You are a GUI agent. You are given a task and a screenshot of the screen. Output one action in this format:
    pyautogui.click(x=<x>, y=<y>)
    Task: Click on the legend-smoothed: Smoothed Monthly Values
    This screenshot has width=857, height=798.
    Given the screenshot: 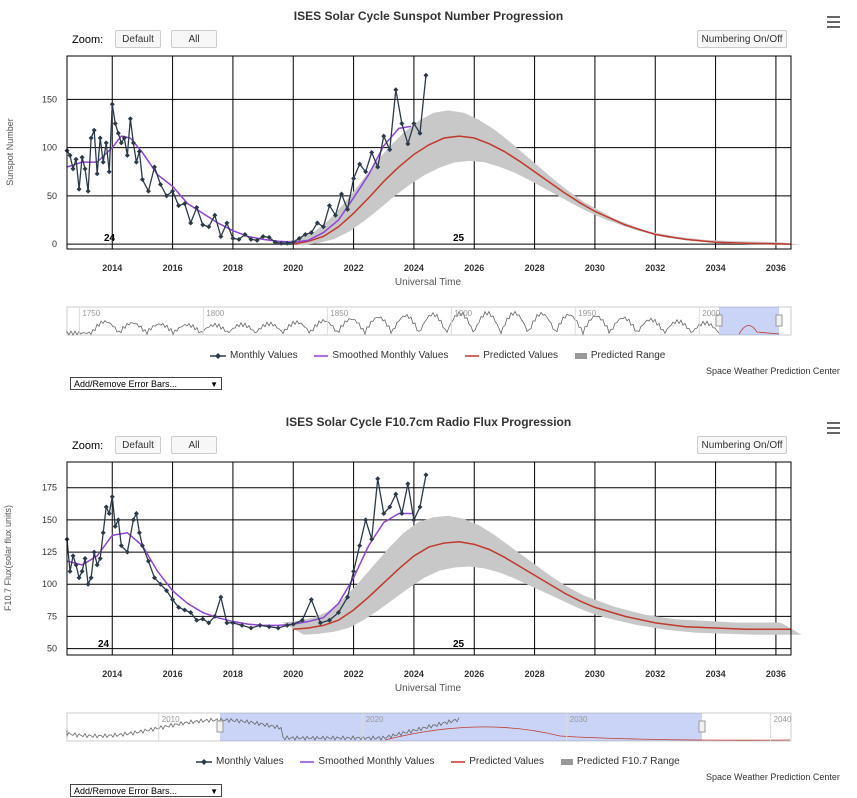 What is the action you would take?
    pyautogui.click(x=367, y=761)
    